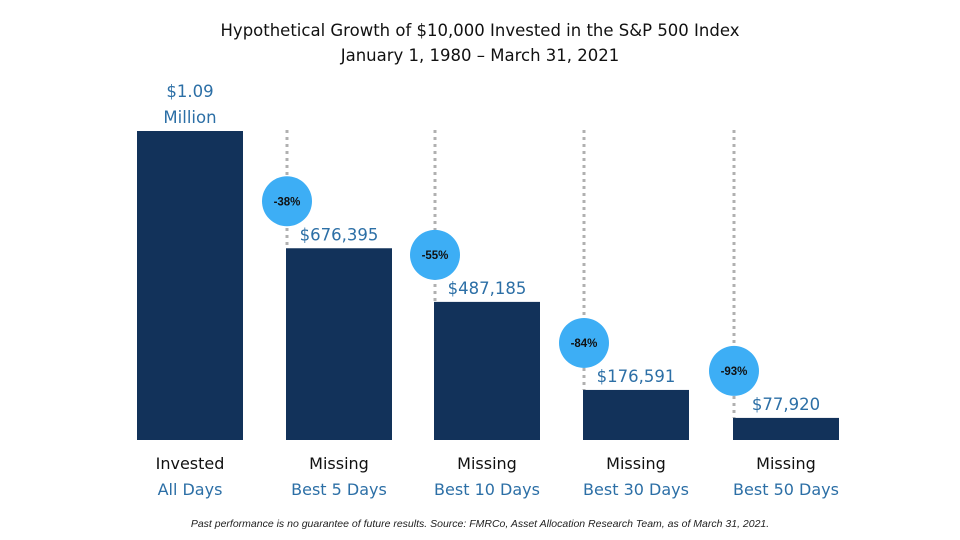 The width and height of the screenshot is (960, 540). I want to click on value-label: $176,591, so click(636, 376).